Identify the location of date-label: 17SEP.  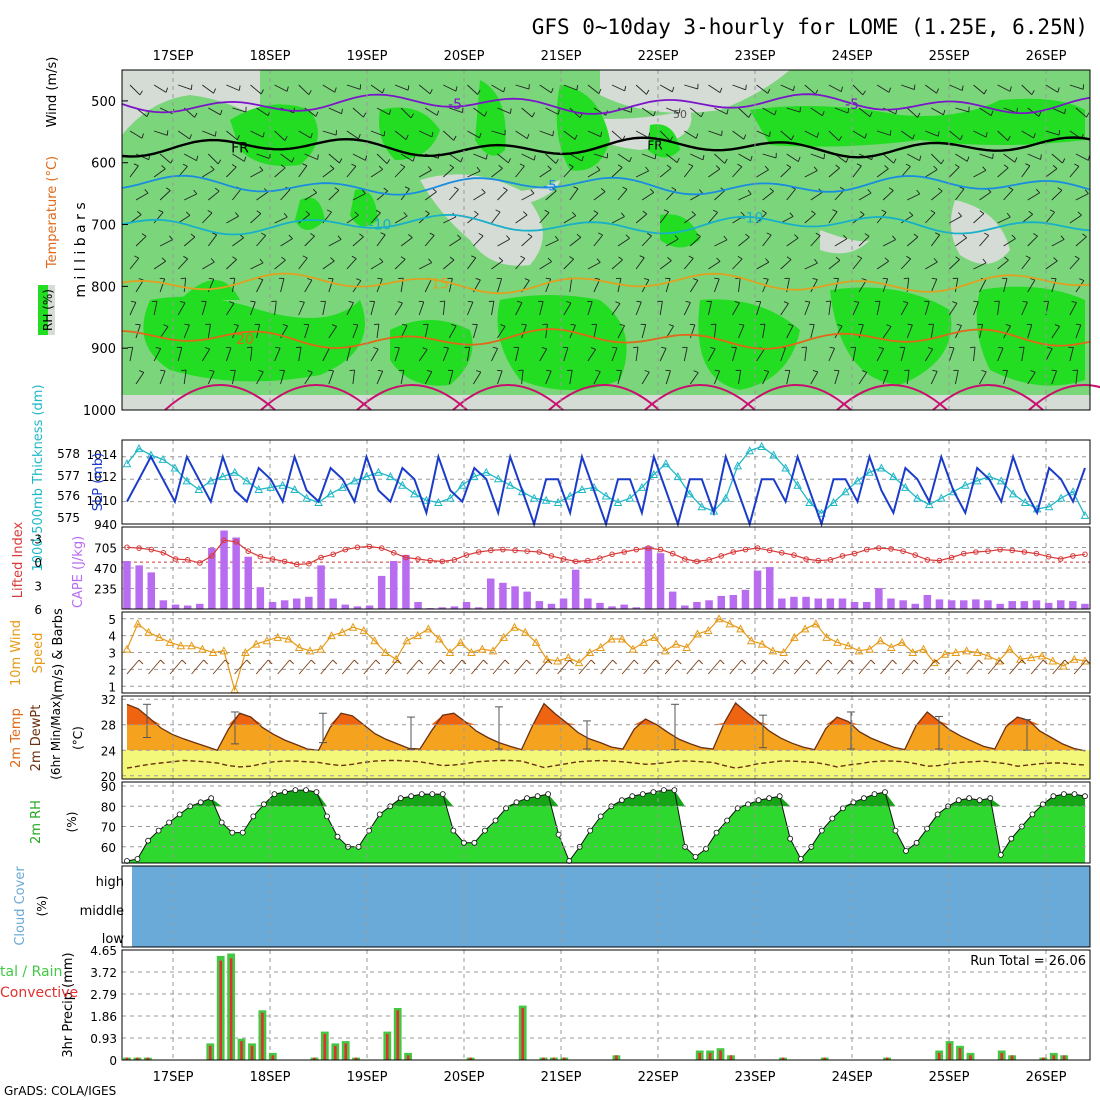
(173, 56).